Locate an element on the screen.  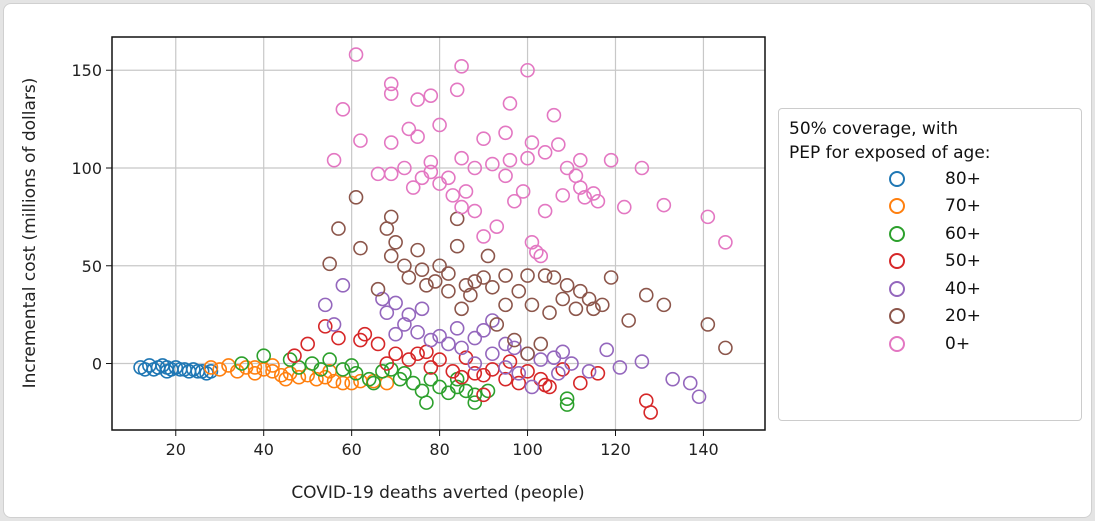
legend-item: 80+ is located at coordinates (985, 179).